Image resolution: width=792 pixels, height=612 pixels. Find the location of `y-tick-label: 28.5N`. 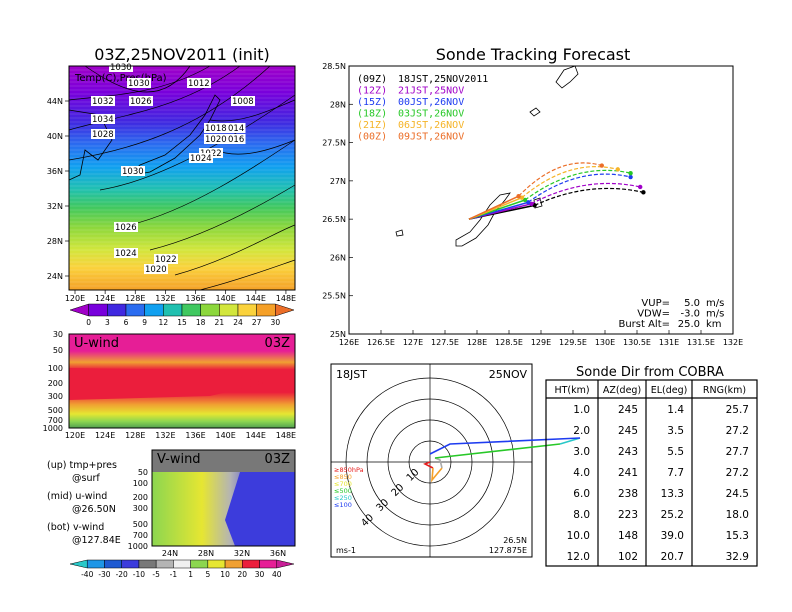

y-tick-label: 28.5N is located at coordinates (334, 66).